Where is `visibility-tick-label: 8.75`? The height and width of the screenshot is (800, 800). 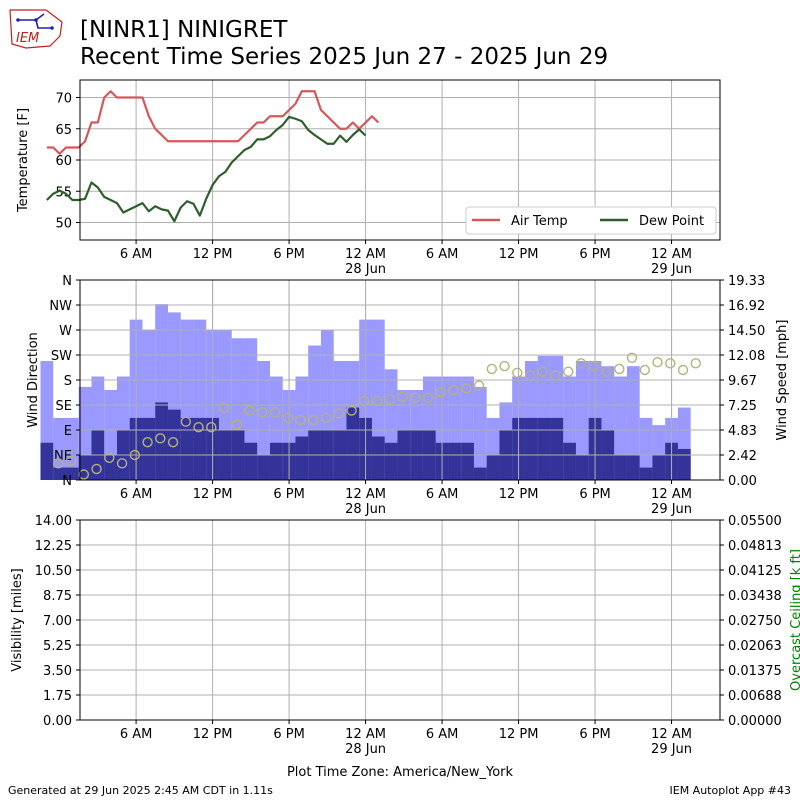 visibility-tick-label: 8.75 is located at coordinates (57, 596).